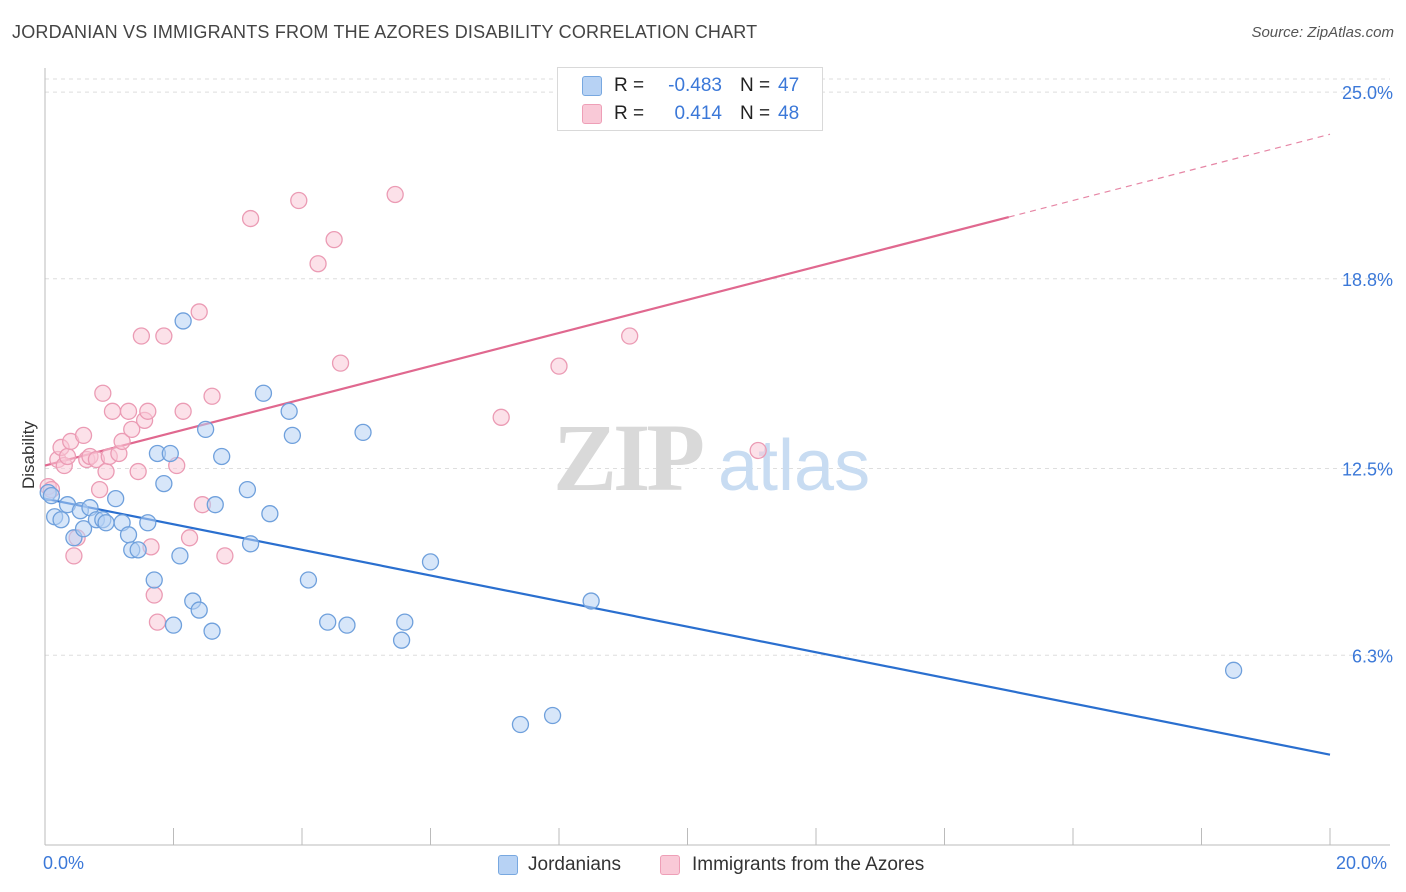 The image size is (1406, 892). I want to click on watermark: ZIP atlas, so click(711, 457).